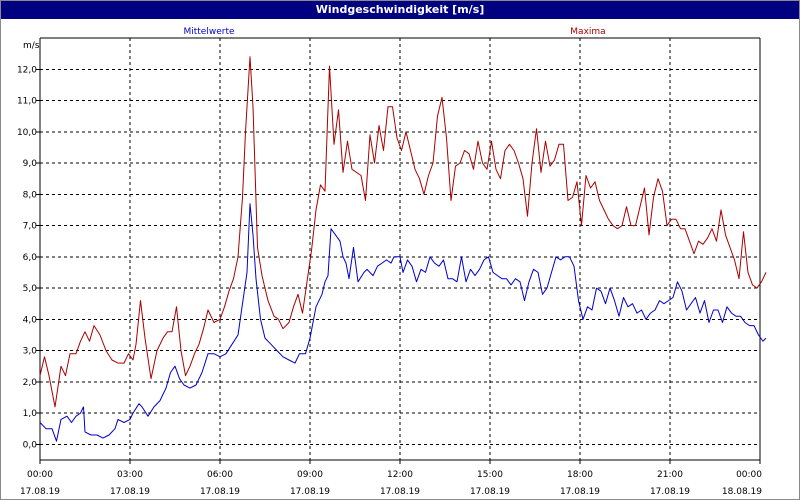 This screenshot has height=500, width=800. I want to click on window-title: Windgeschwindigkeit [m/s], so click(400, 10).